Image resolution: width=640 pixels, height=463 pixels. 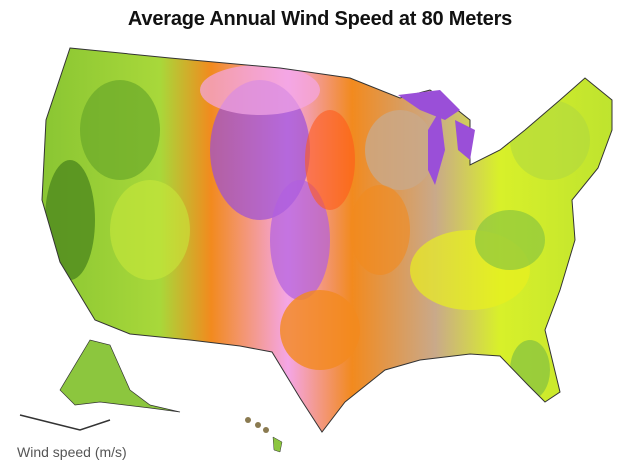 What do you see at coordinates (264, 435) in the screenshot?
I see `hawaii` at bounding box center [264, 435].